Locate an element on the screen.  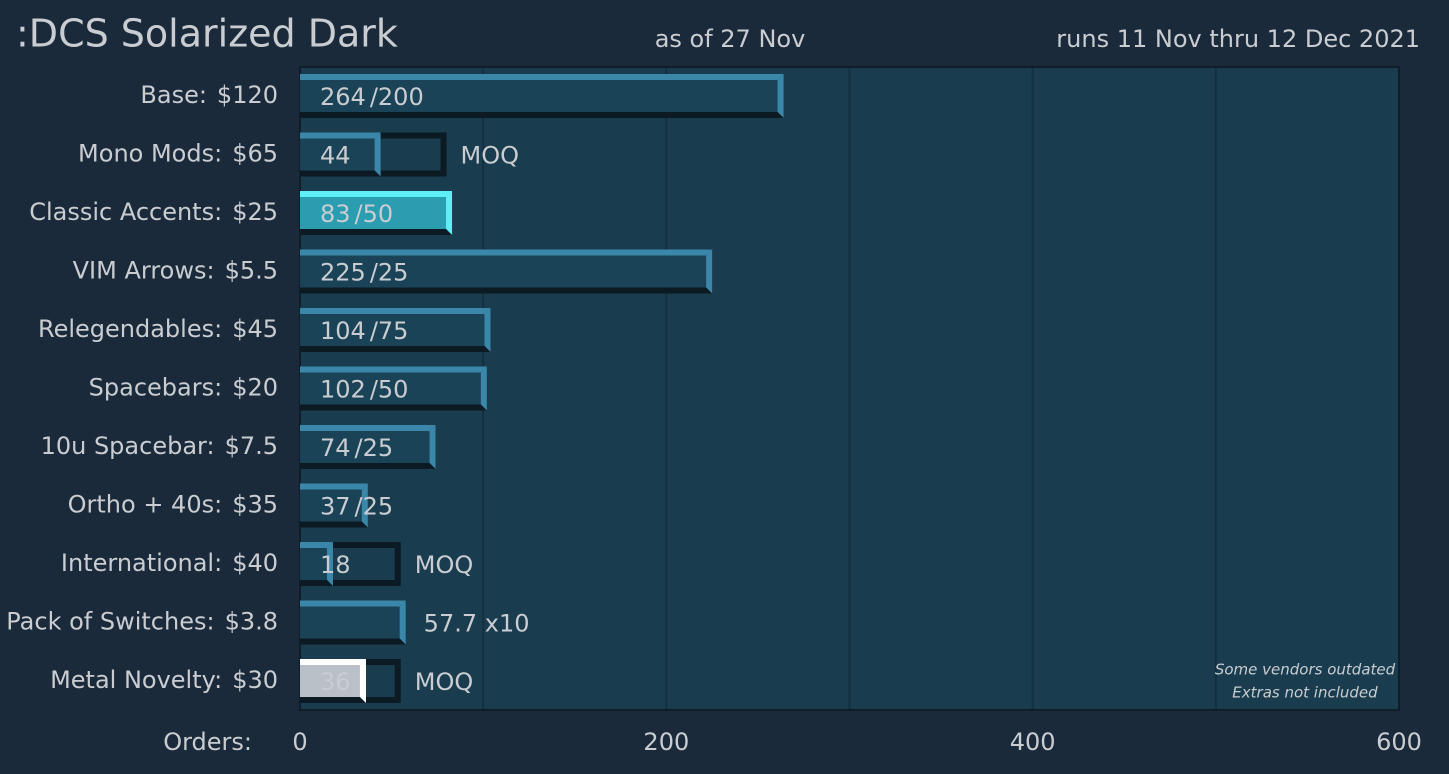
value-label: 37 is located at coordinates (335, 507).